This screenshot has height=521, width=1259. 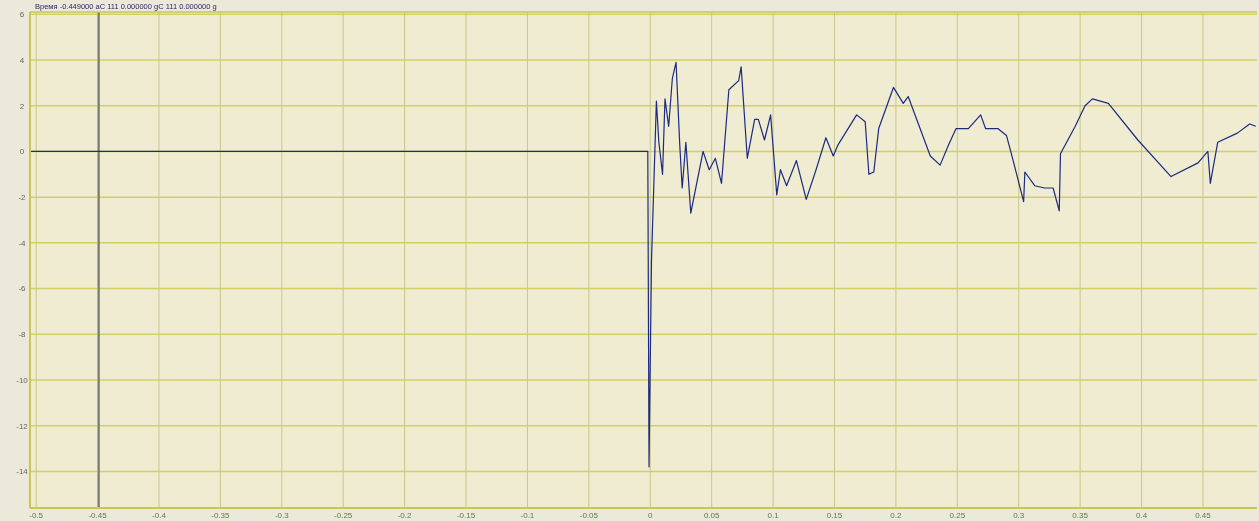 What do you see at coordinates (22, 243) in the screenshot?
I see `y-tick-label: -4` at bounding box center [22, 243].